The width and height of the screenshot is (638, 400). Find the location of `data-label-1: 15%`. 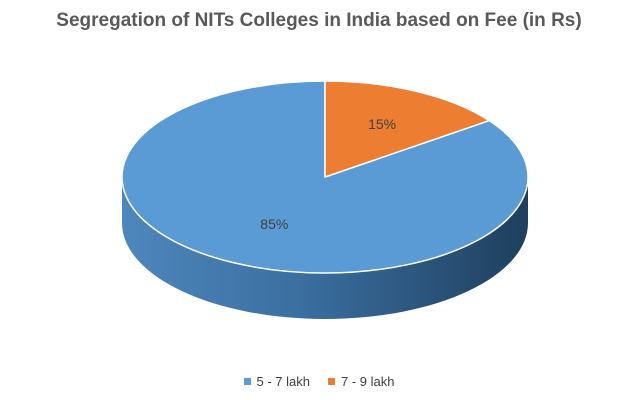

data-label-1: 15% is located at coordinates (382, 124).